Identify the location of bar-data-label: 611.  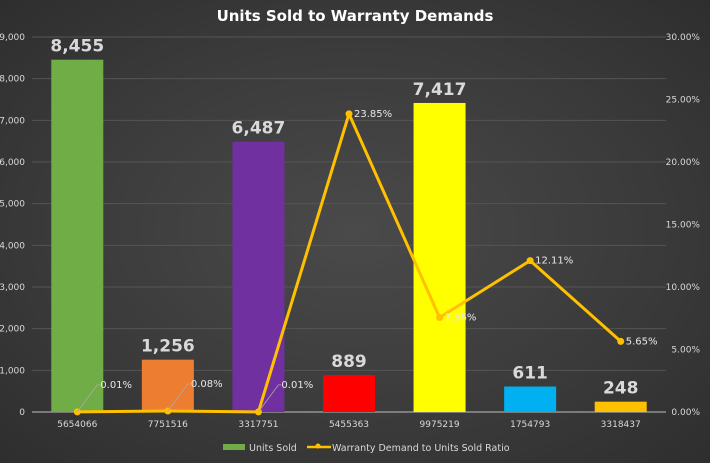
(530, 374).